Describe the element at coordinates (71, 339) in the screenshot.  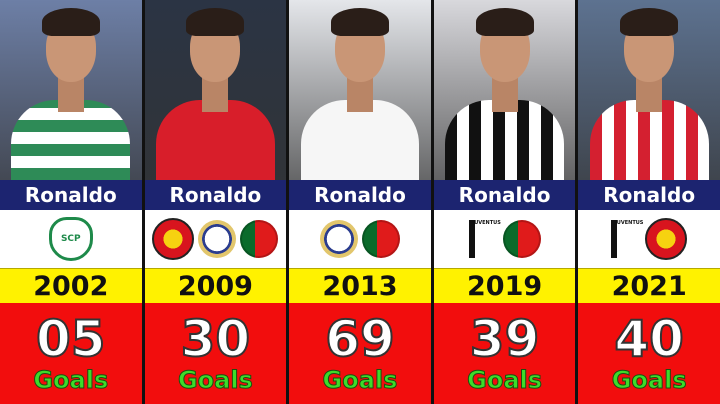
I see `goals-count: 05` at that location.